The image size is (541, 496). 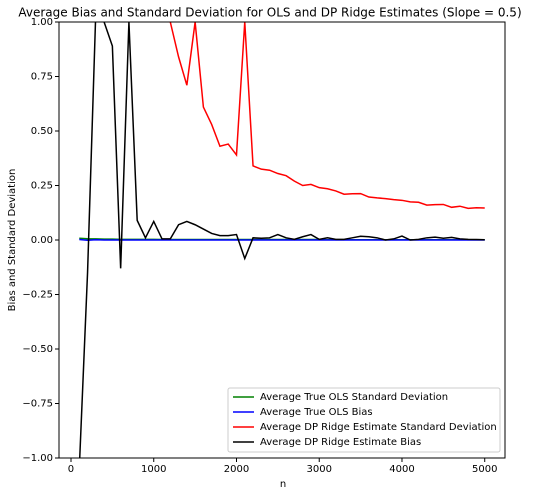 What do you see at coordinates (153, 469) in the screenshot?
I see `x-tick-label: 1000` at bounding box center [153, 469].